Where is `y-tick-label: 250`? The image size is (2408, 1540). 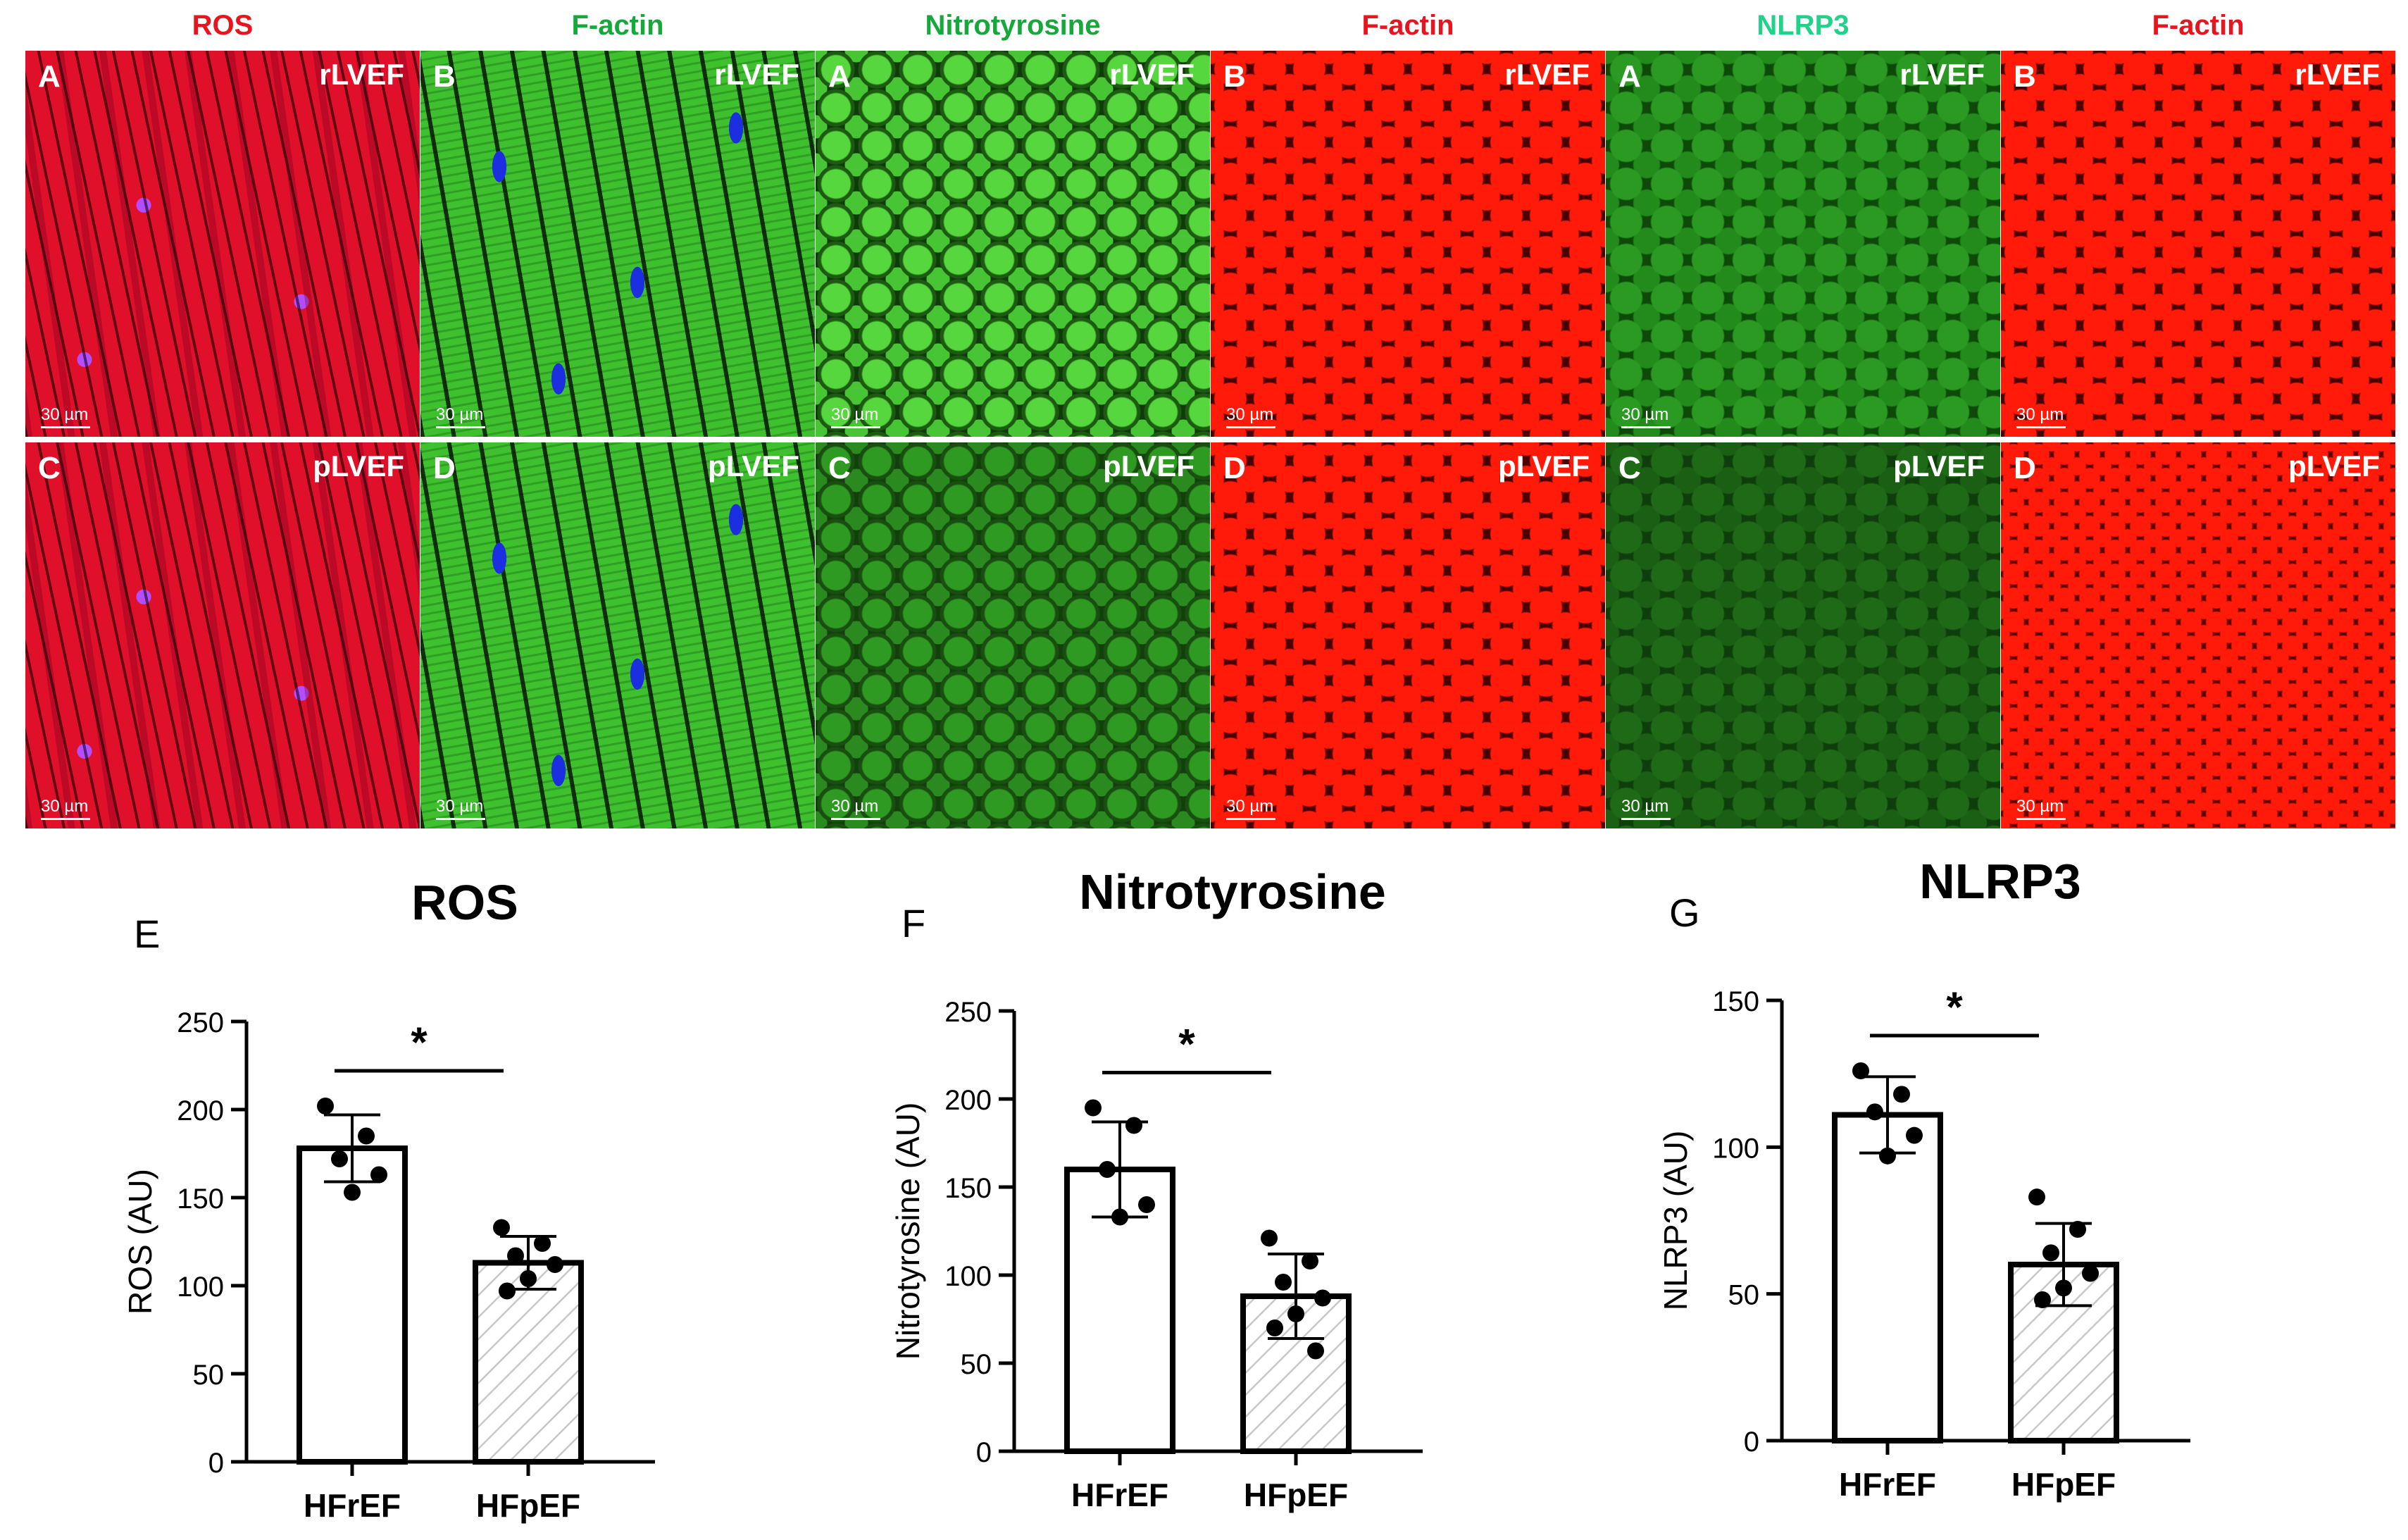
y-tick-label: 250 is located at coordinates (968, 1012).